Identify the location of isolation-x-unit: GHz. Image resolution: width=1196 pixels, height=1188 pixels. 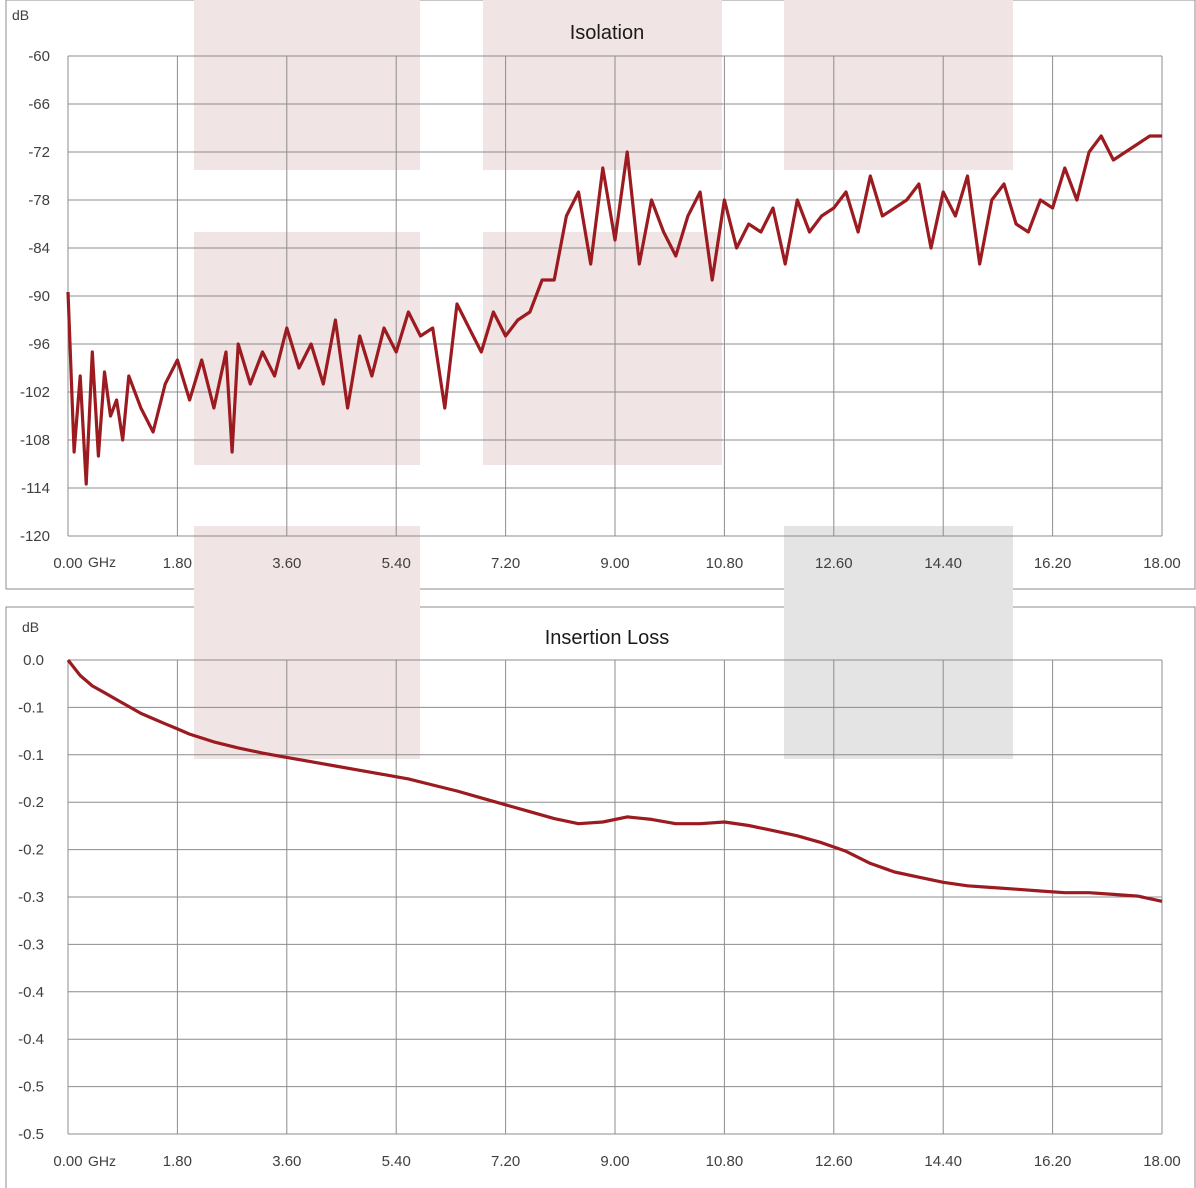
(102, 562).